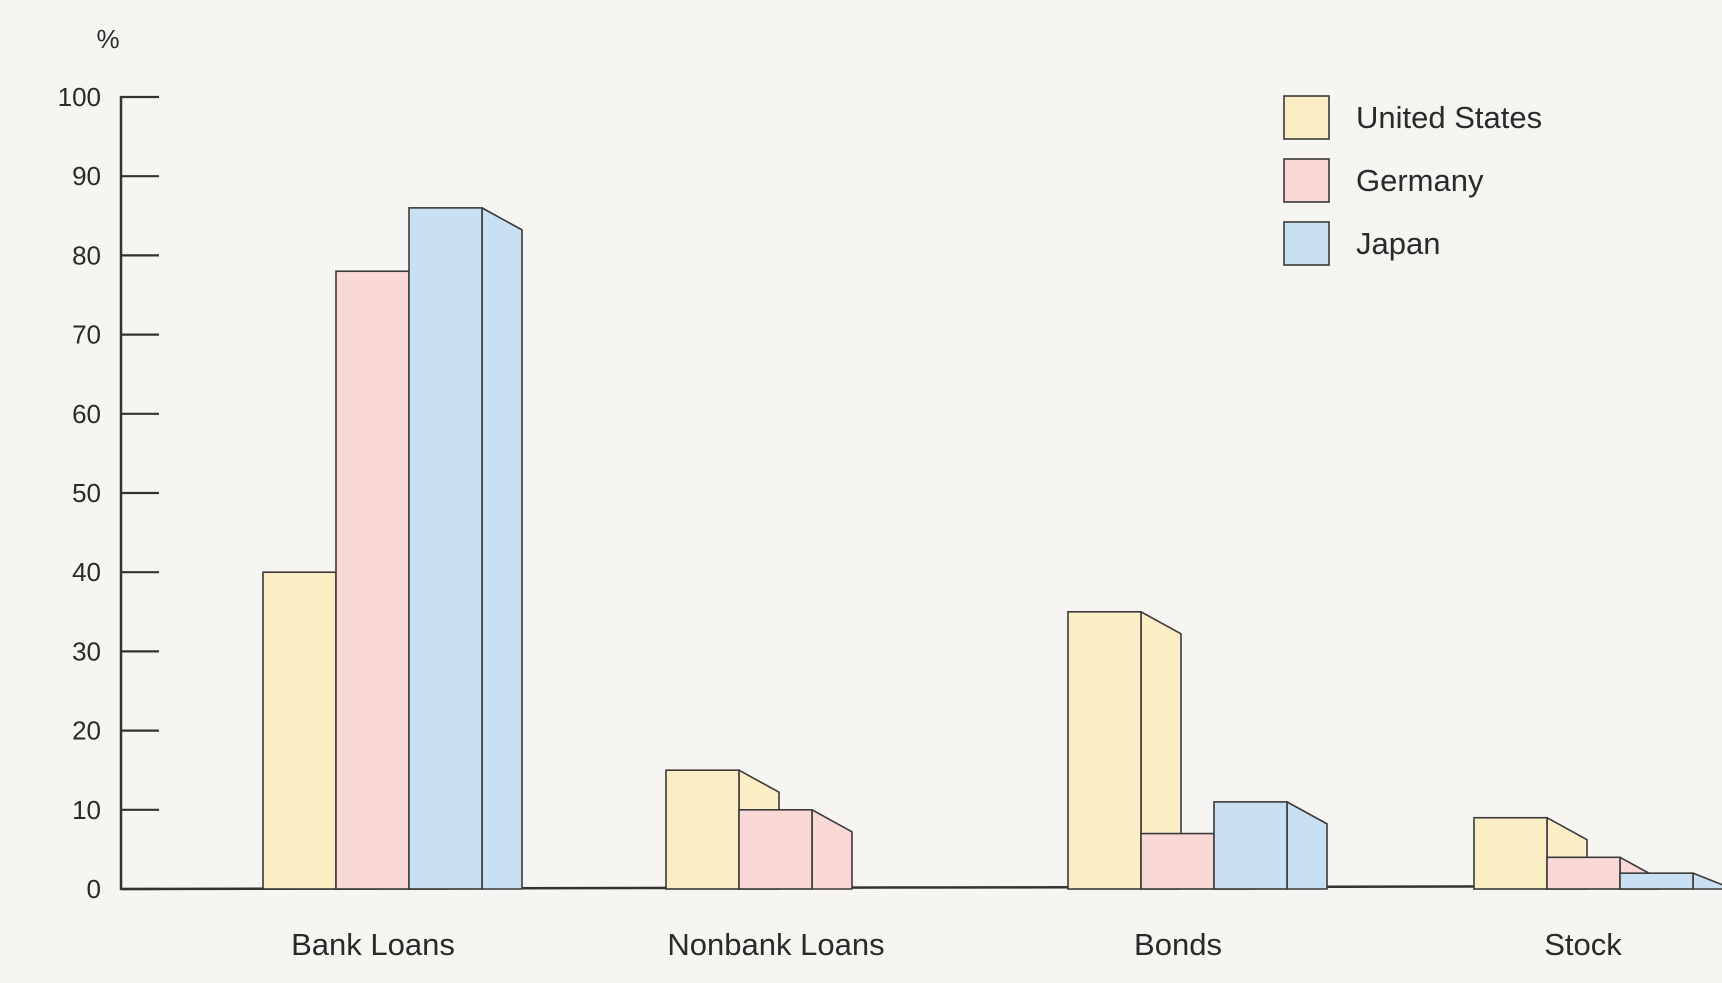  I want to click on x-category-label: Stock, so click(1583, 944).